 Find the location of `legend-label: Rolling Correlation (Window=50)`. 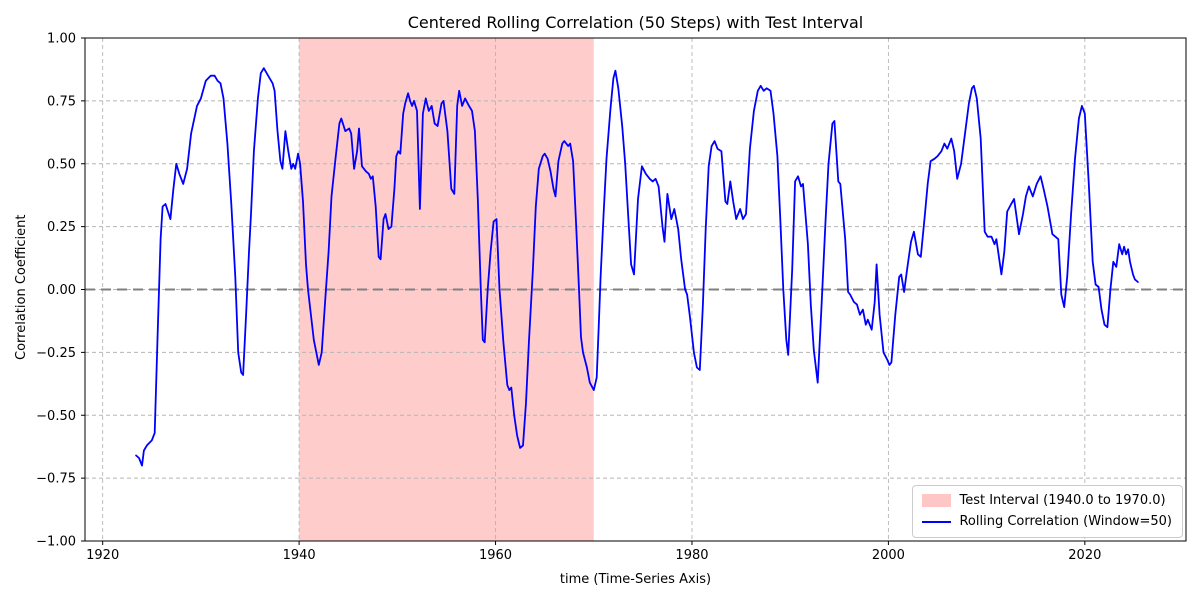

legend-label: Rolling Correlation (Window=50) is located at coordinates (1065, 521).